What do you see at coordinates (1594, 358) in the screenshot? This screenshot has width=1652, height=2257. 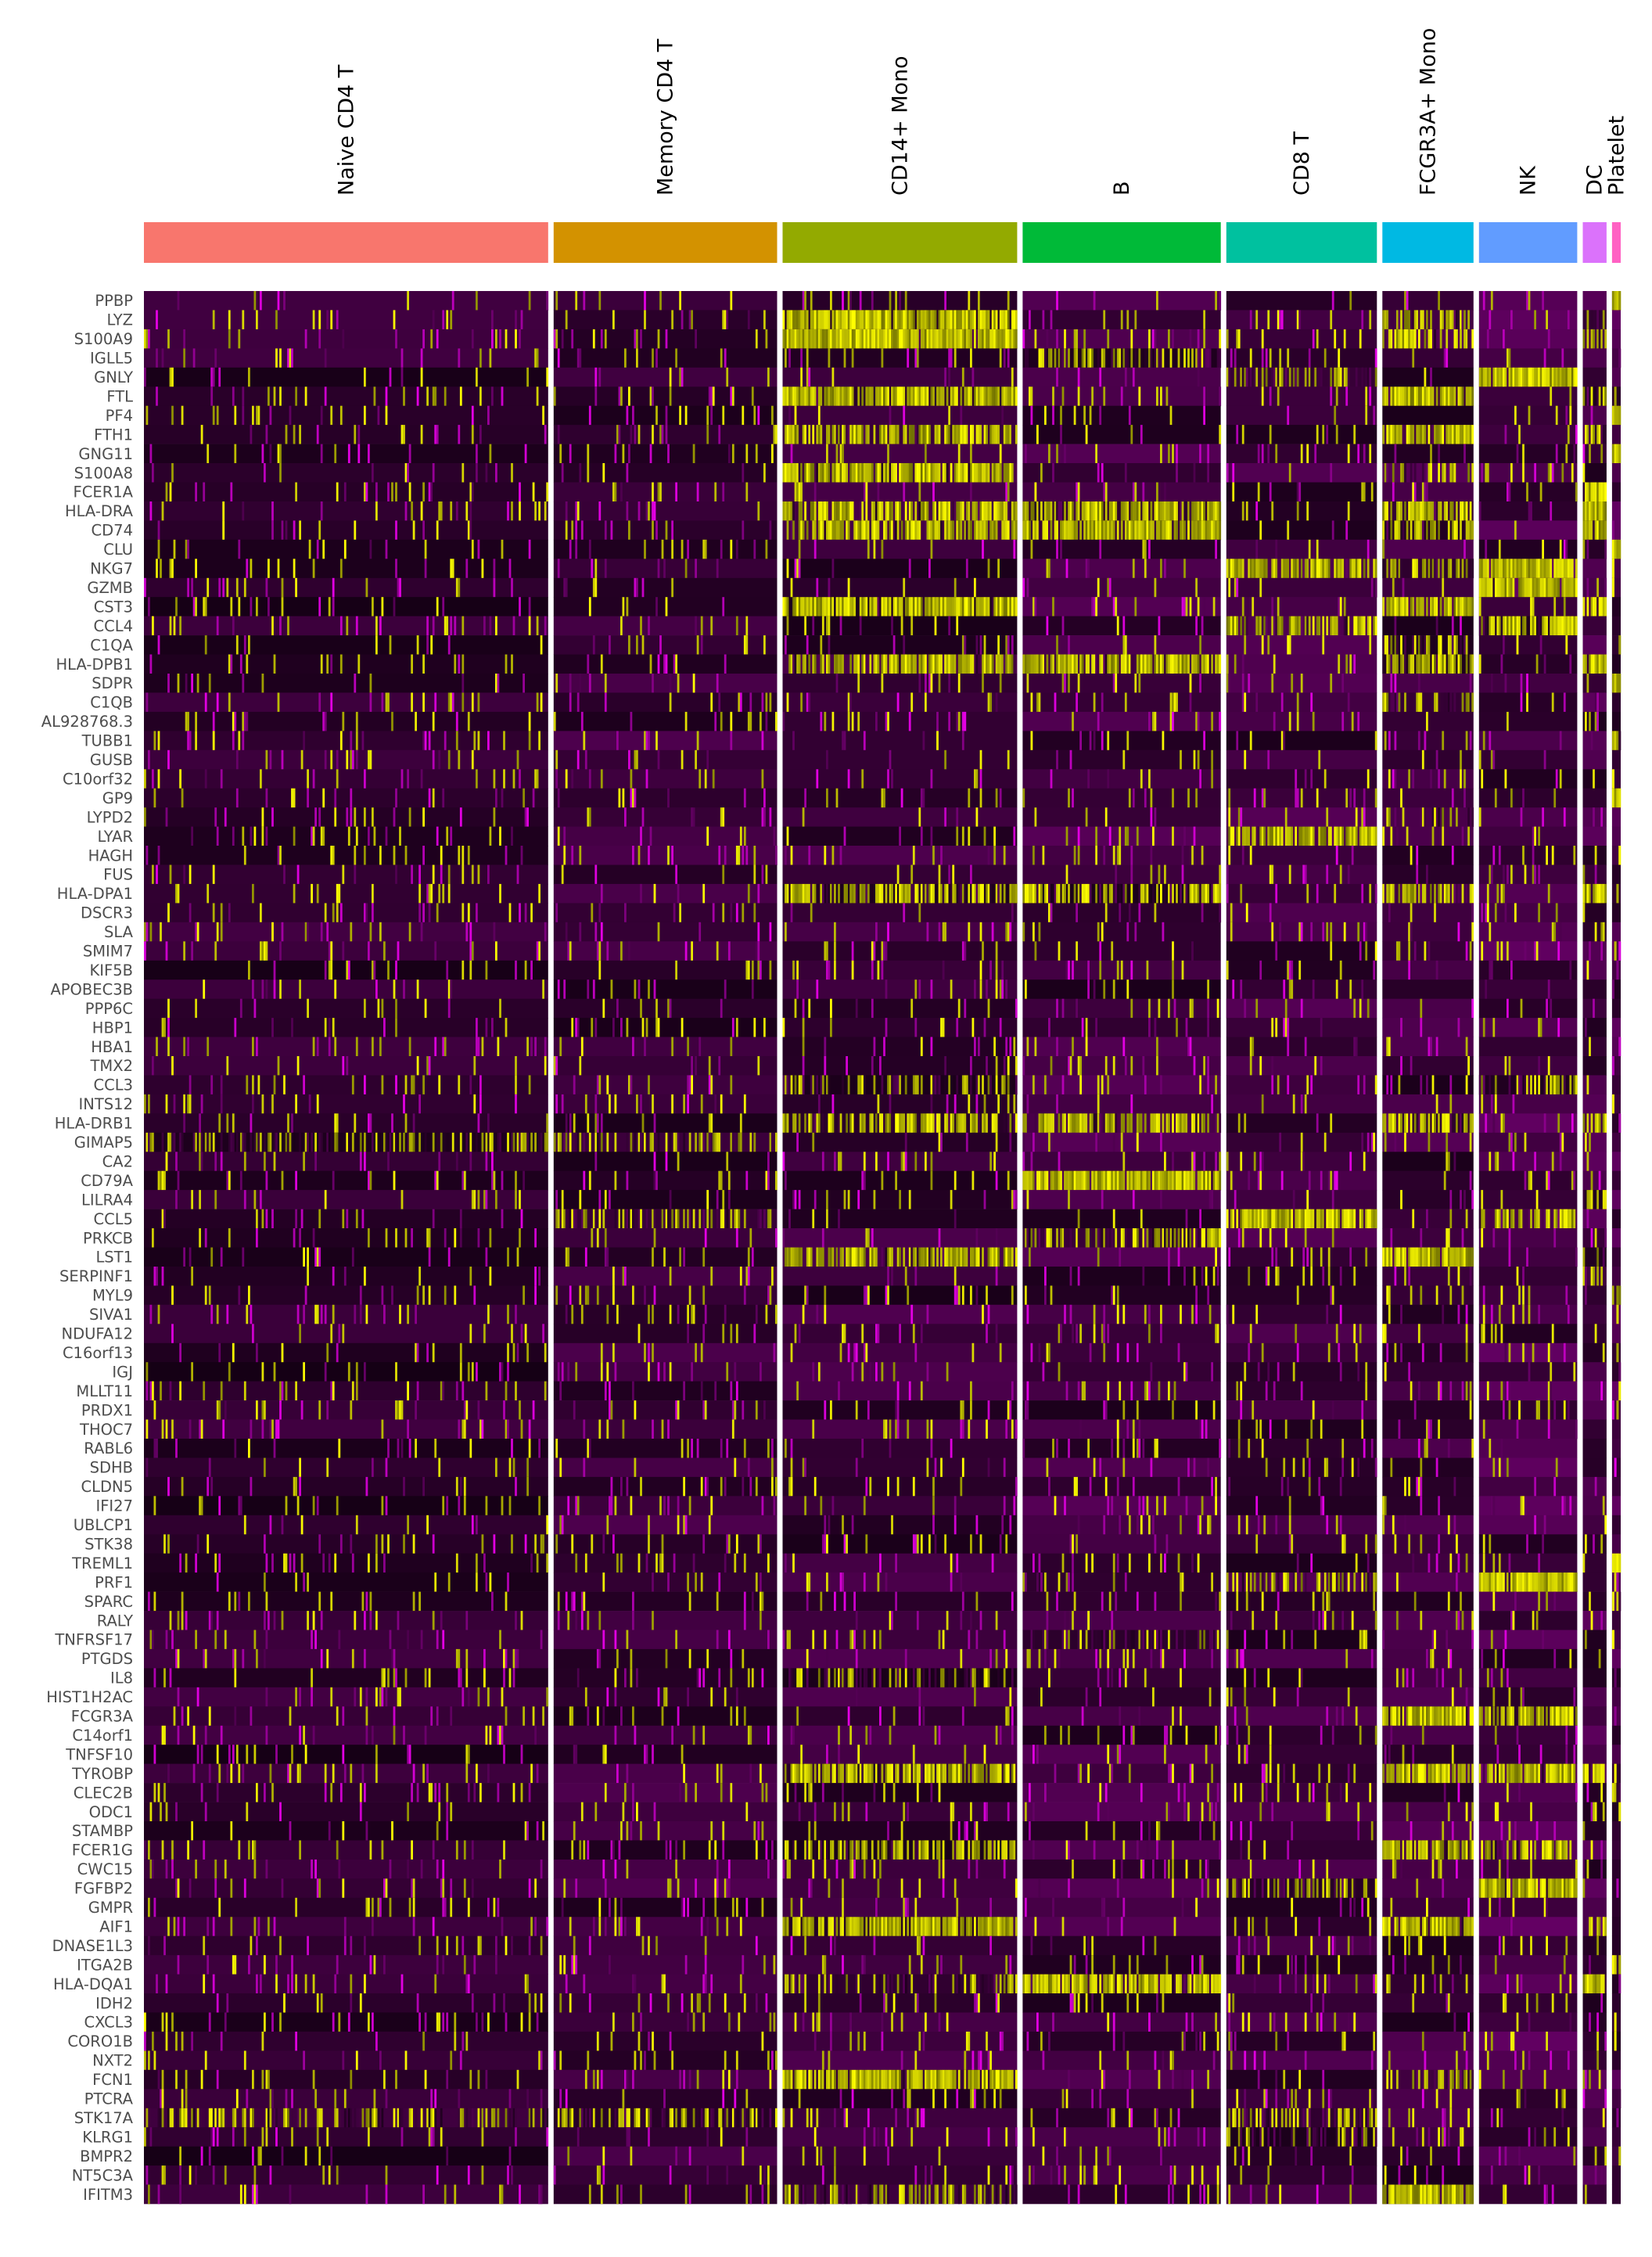 I see `heatmap-block-igll5-dc` at bounding box center [1594, 358].